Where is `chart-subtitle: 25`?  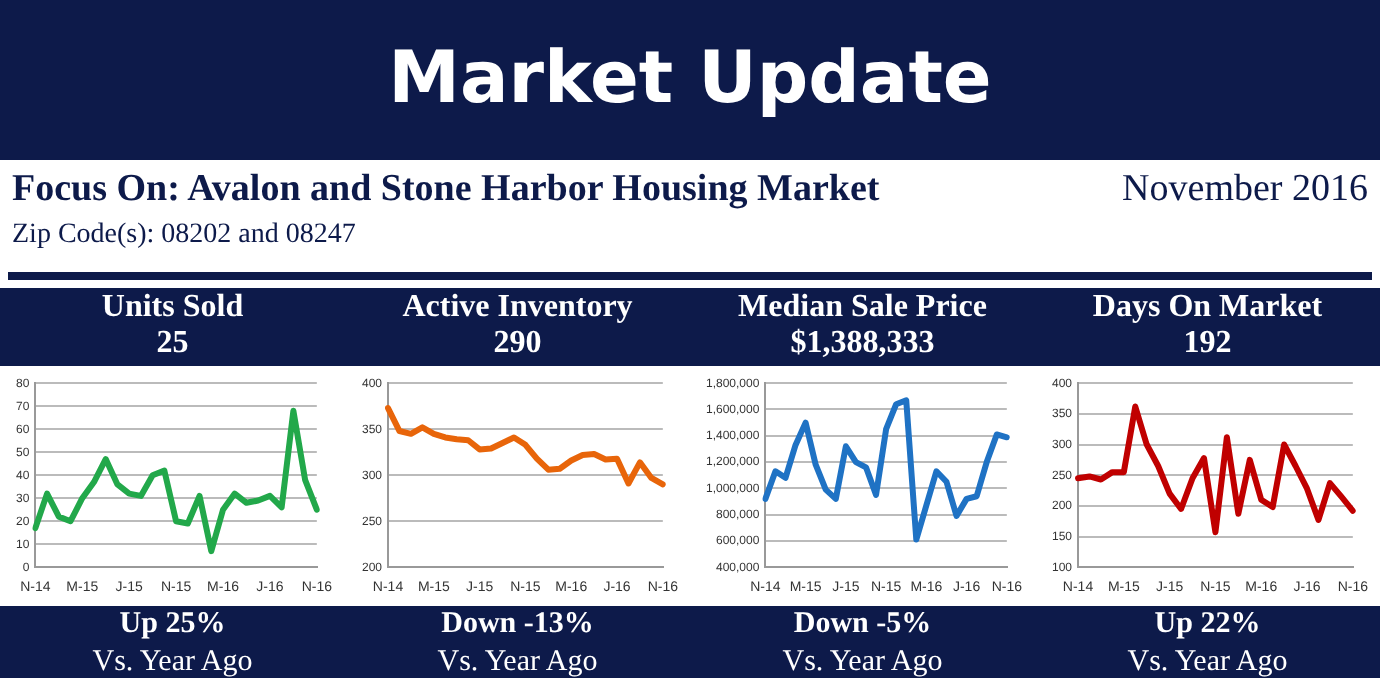 chart-subtitle: 25 is located at coordinates (172, 344).